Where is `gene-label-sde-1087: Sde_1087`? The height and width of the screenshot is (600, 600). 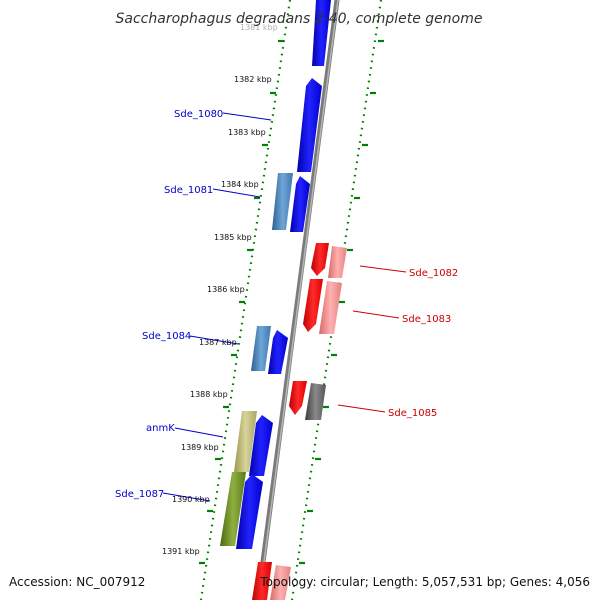 gene-label-sde-1087: Sde_1087 is located at coordinates (139, 494).